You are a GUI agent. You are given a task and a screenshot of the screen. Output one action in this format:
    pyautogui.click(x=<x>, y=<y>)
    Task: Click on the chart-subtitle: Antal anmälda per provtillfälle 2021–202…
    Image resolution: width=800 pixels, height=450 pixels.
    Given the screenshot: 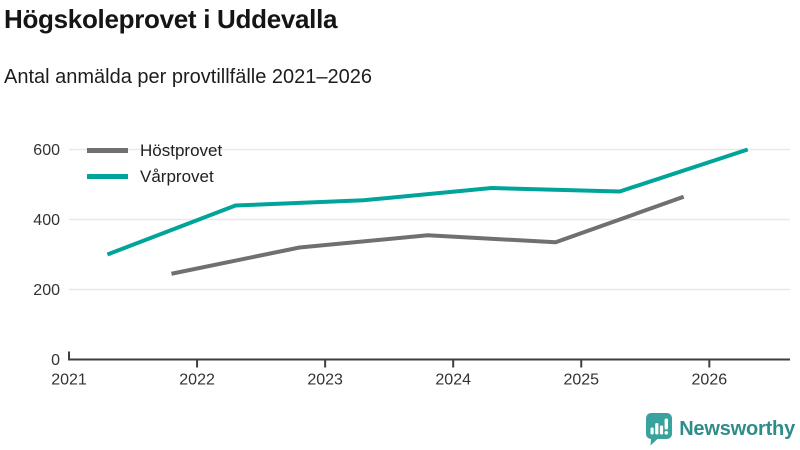 What is the action you would take?
    pyautogui.click(x=188, y=77)
    